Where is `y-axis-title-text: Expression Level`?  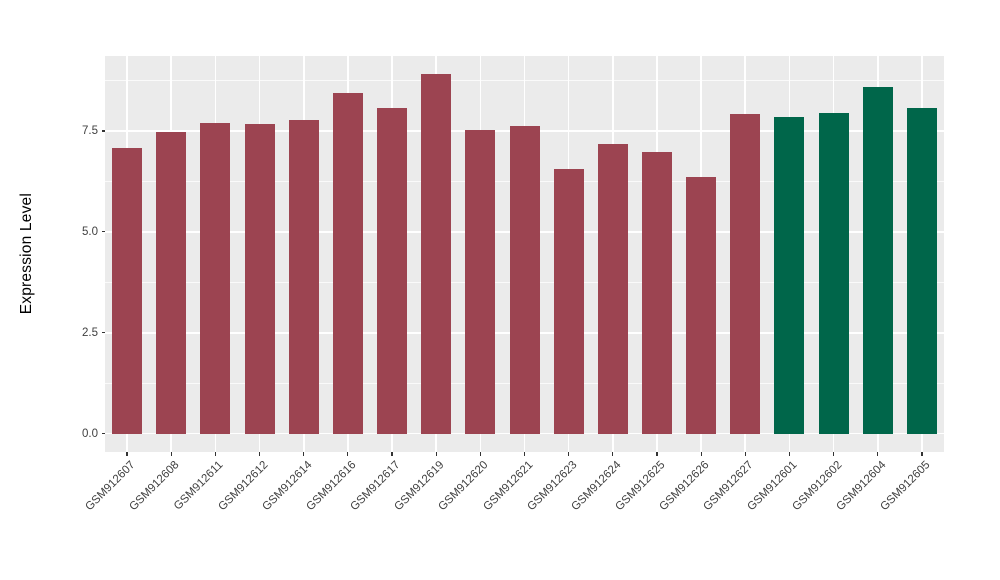 y-axis-title-text: Expression Level is located at coordinates (26, 254).